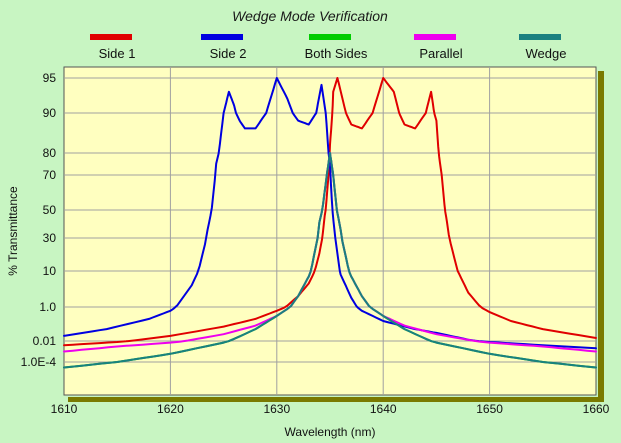 The width and height of the screenshot is (621, 443). Describe the element at coordinates (50, 78) in the screenshot. I see `y-tick-label: 95` at that location.